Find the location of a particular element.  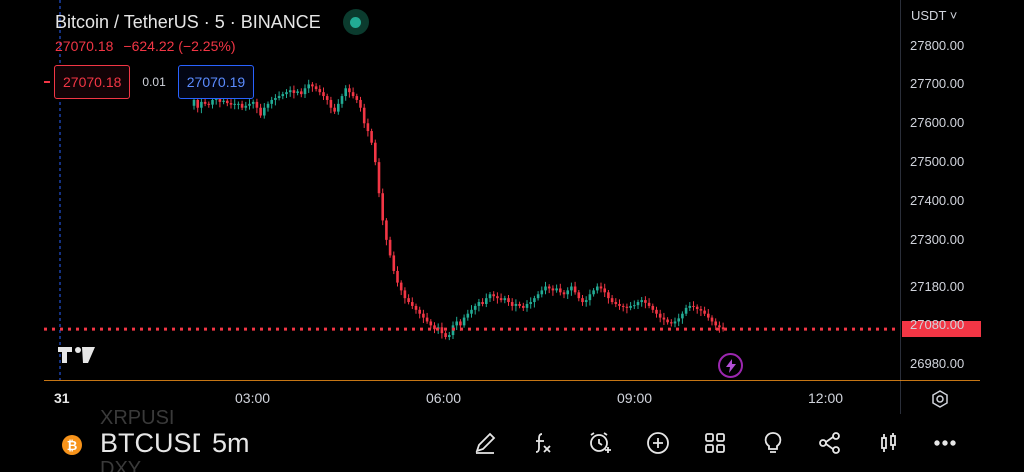

market-status-icon is located at coordinates (355, 22).